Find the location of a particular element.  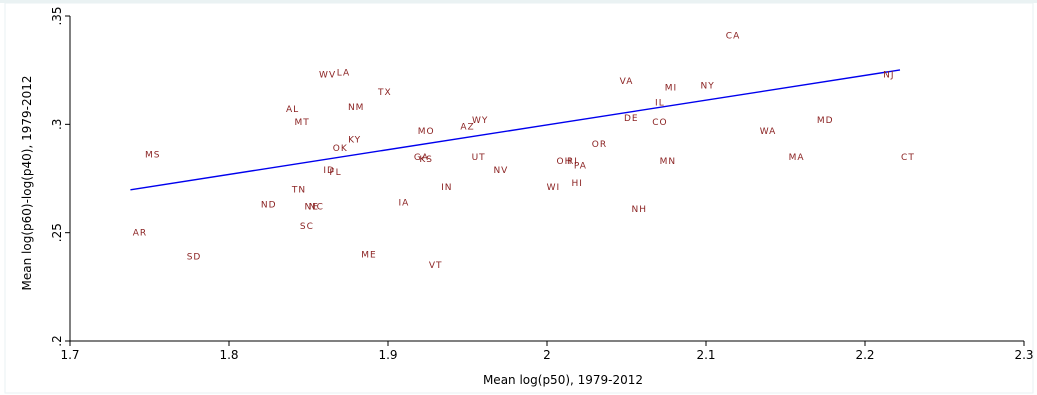

point-label-hi: HI is located at coordinates (576, 184).